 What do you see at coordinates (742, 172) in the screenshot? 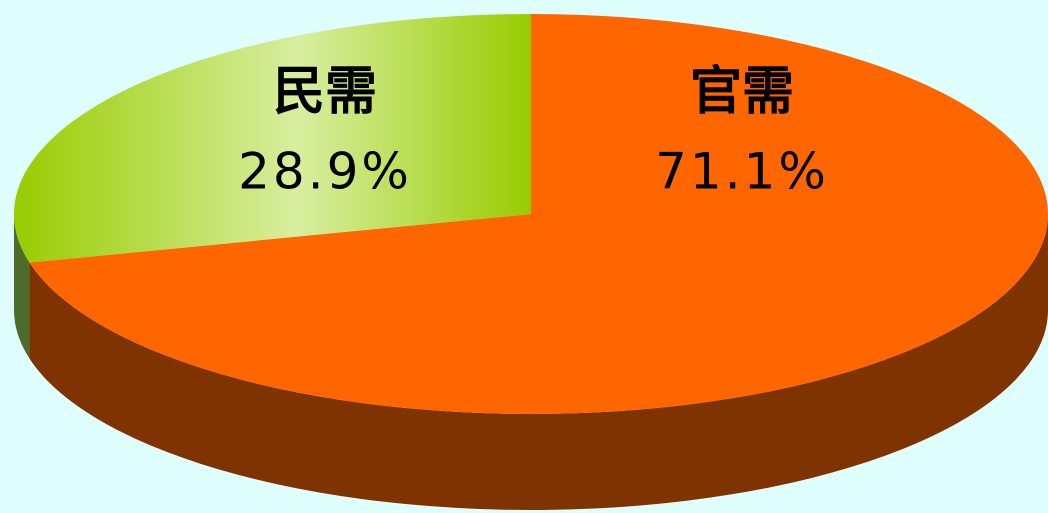
I see `slice-value-label: 71.1%` at bounding box center [742, 172].